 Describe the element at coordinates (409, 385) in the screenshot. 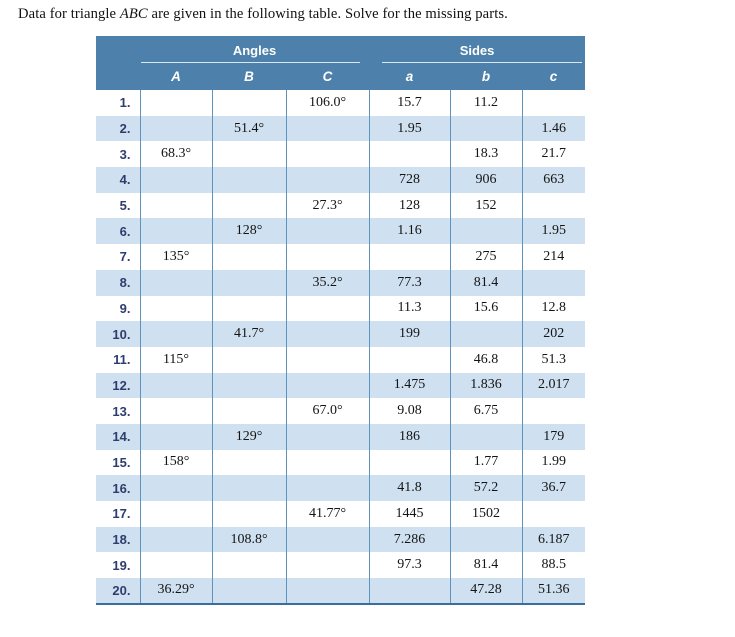

I see `cell-a: 1.475` at that location.